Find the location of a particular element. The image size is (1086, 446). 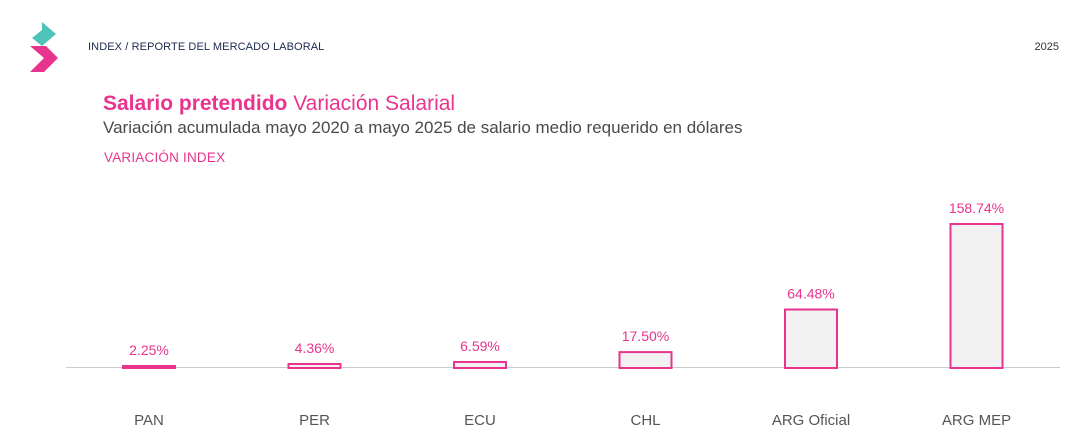

value-label: 2.25% is located at coordinates (149, 350).